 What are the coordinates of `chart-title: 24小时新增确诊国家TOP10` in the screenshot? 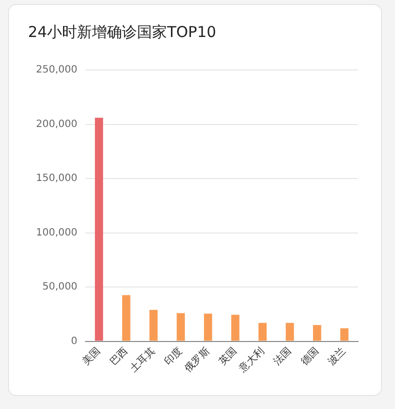 It's located at (122, 31).